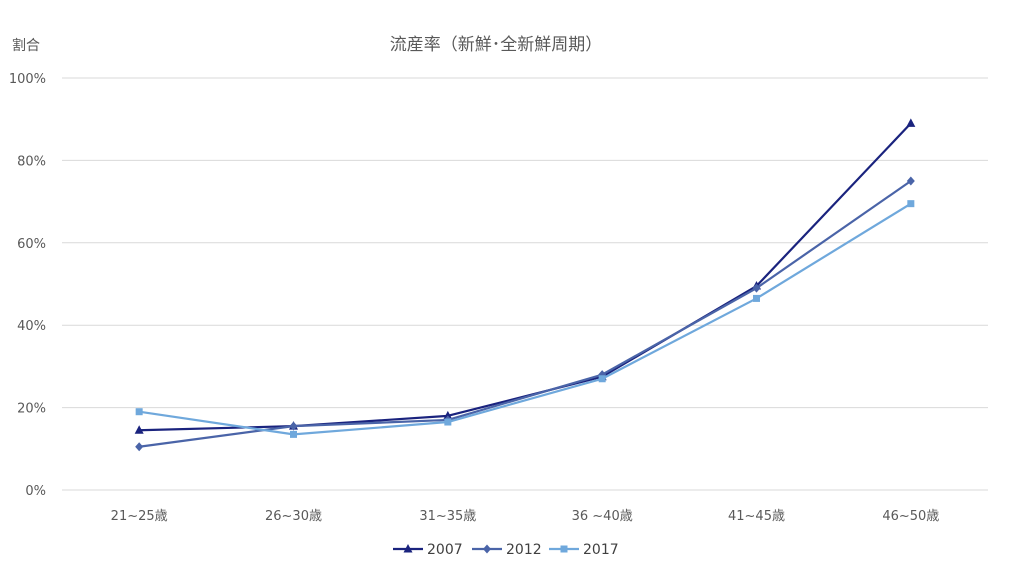 The width and height of the screenshot is (1024, 577). Describe the element at coordinates (496, 45) in the screenshot. I see `chart-title: 流産率（新鮮･全新鮮周期）` at that location.